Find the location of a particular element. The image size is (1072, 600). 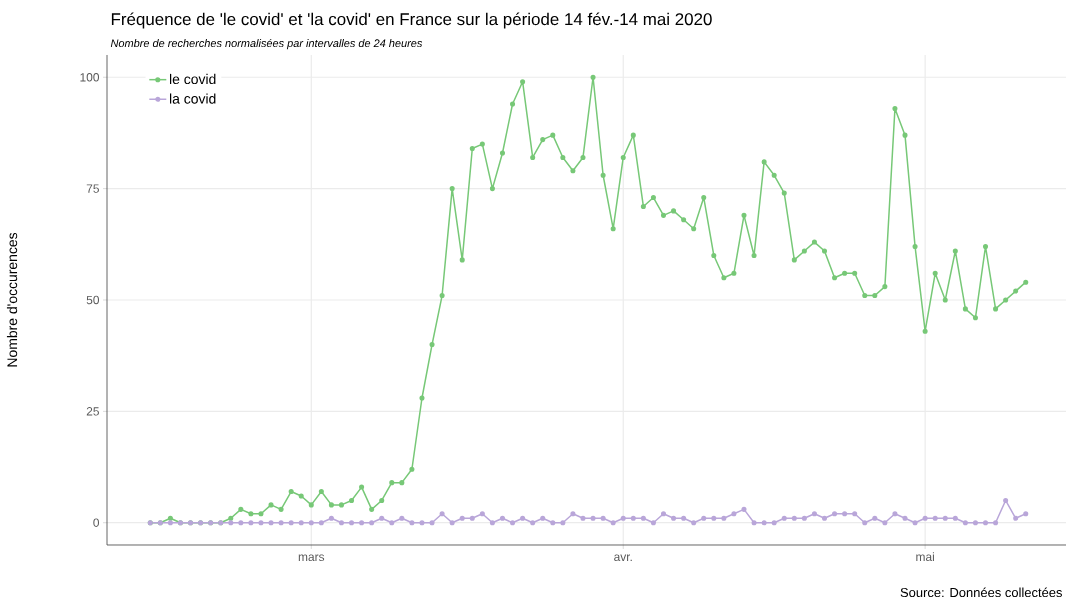

source-note: Source: Données collectées is located at coordinates (981, 592).